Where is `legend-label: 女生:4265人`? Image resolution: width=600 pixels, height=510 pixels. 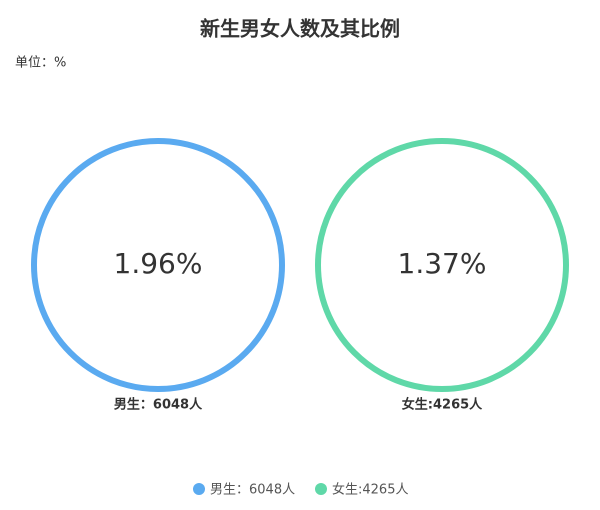 legend-label: 女生:4265人 is located at coordinates (370, 490).